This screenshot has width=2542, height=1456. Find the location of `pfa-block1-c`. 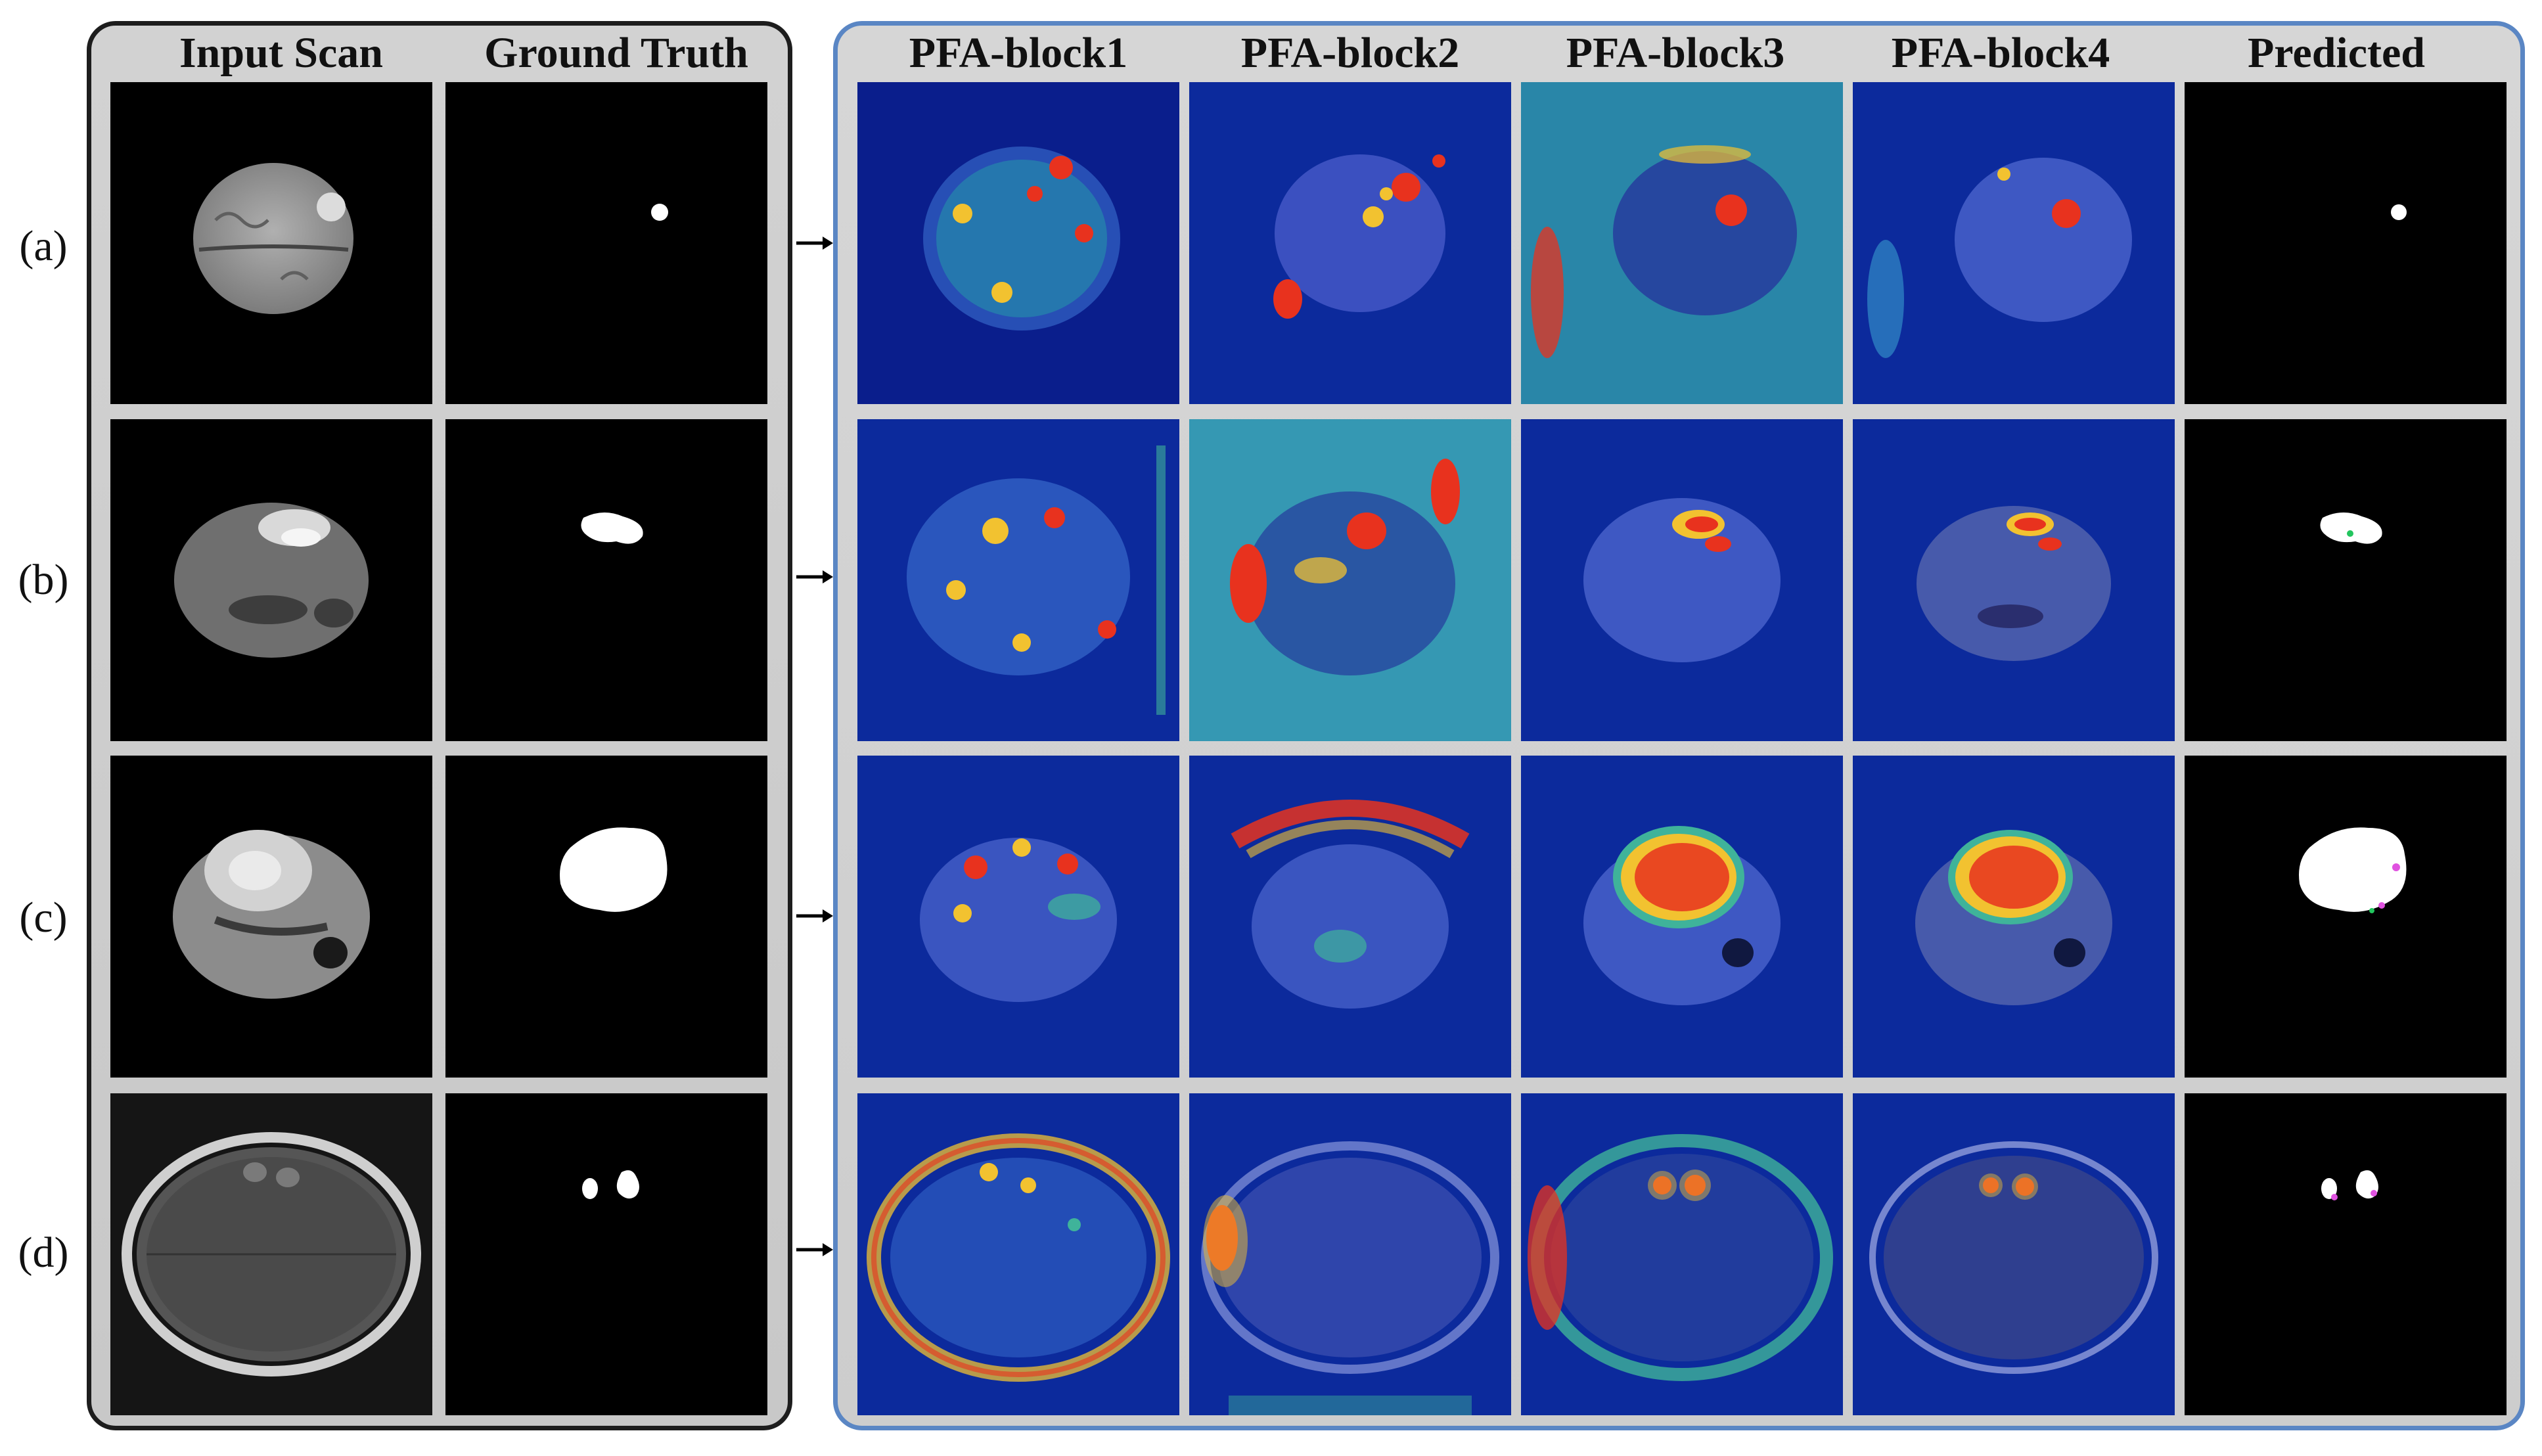

pfa-block1-c is located at coordinates (1018, 917).